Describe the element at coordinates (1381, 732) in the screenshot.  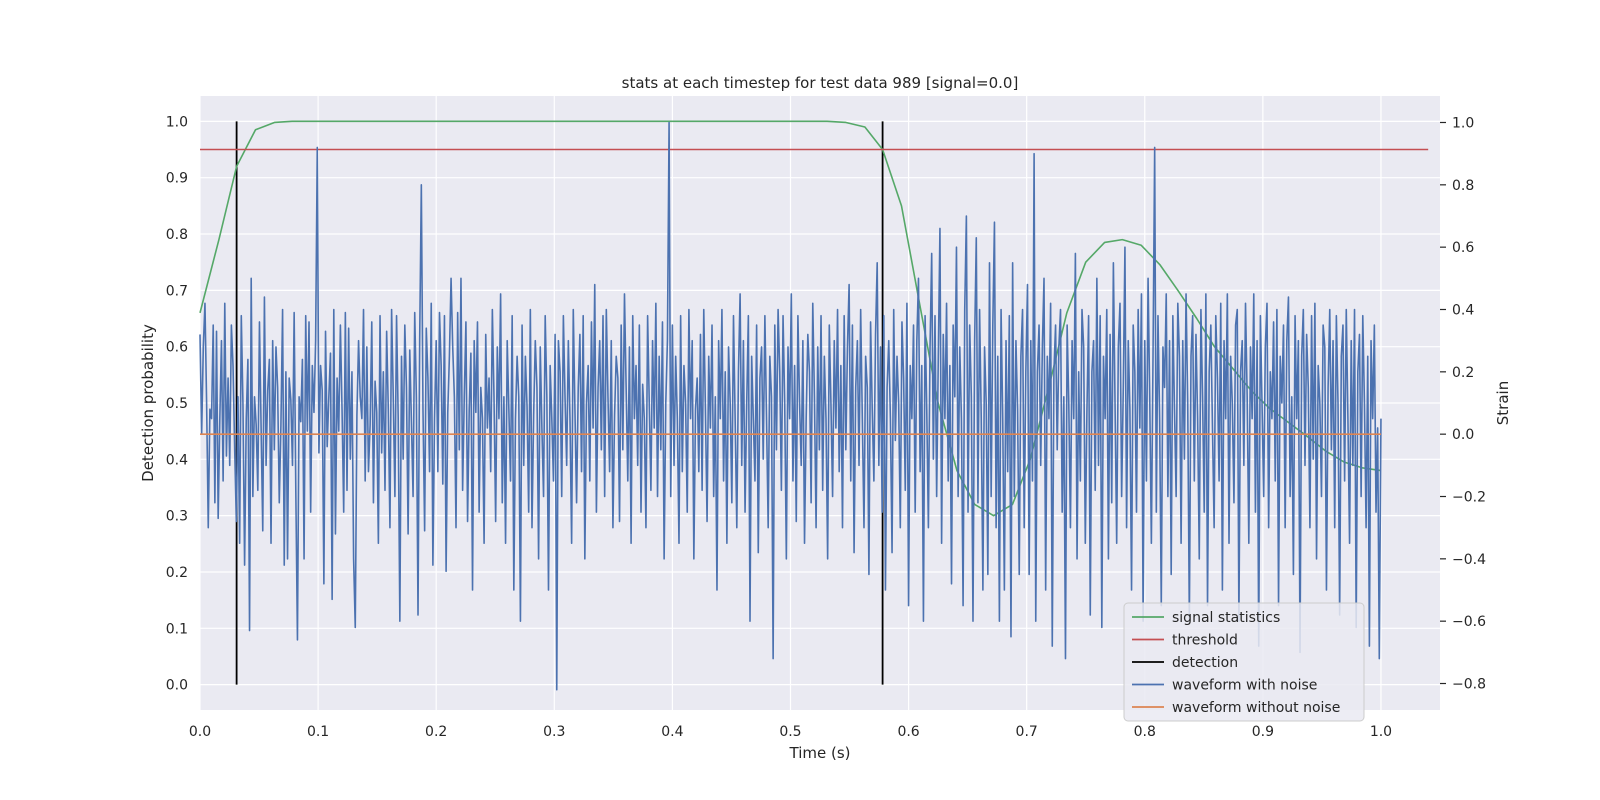
I see `x-tick-label: 1.0` at that location.